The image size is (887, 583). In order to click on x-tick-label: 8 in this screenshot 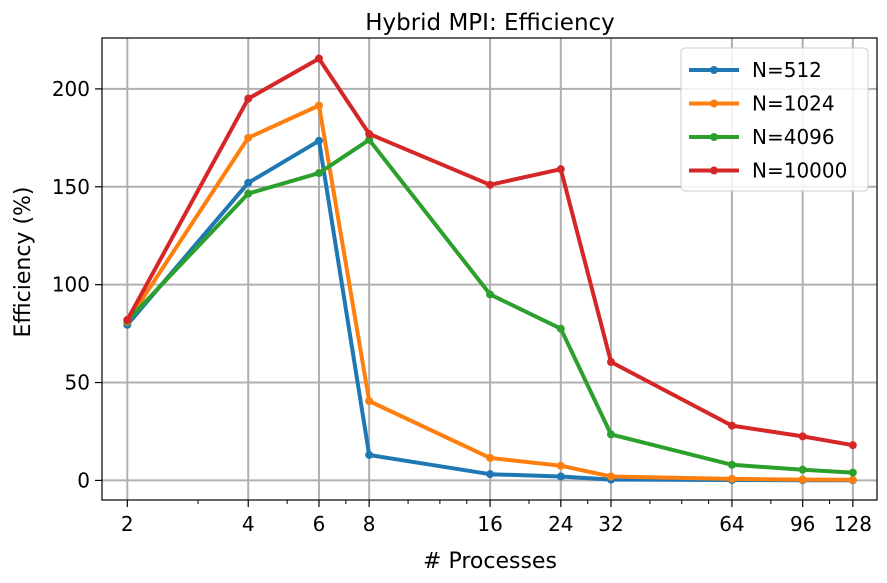, I will do `click(369, 524)`.